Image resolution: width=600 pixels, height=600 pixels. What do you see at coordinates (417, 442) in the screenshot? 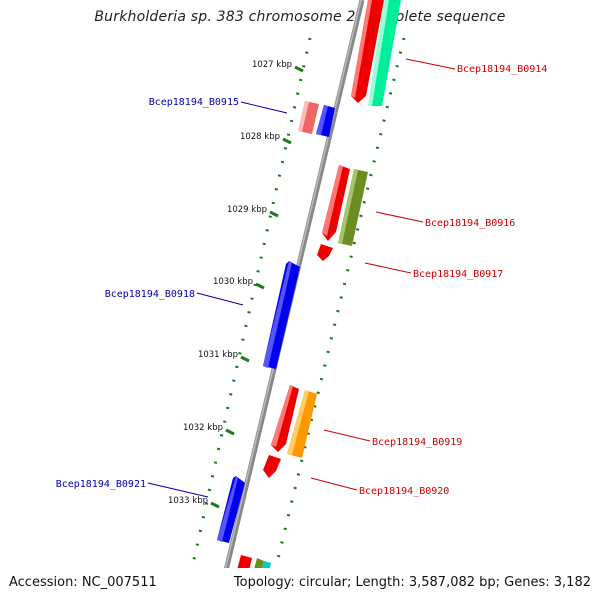
I see `gene-label: Bcep18194_B0919` at bounding box center [417, 442].